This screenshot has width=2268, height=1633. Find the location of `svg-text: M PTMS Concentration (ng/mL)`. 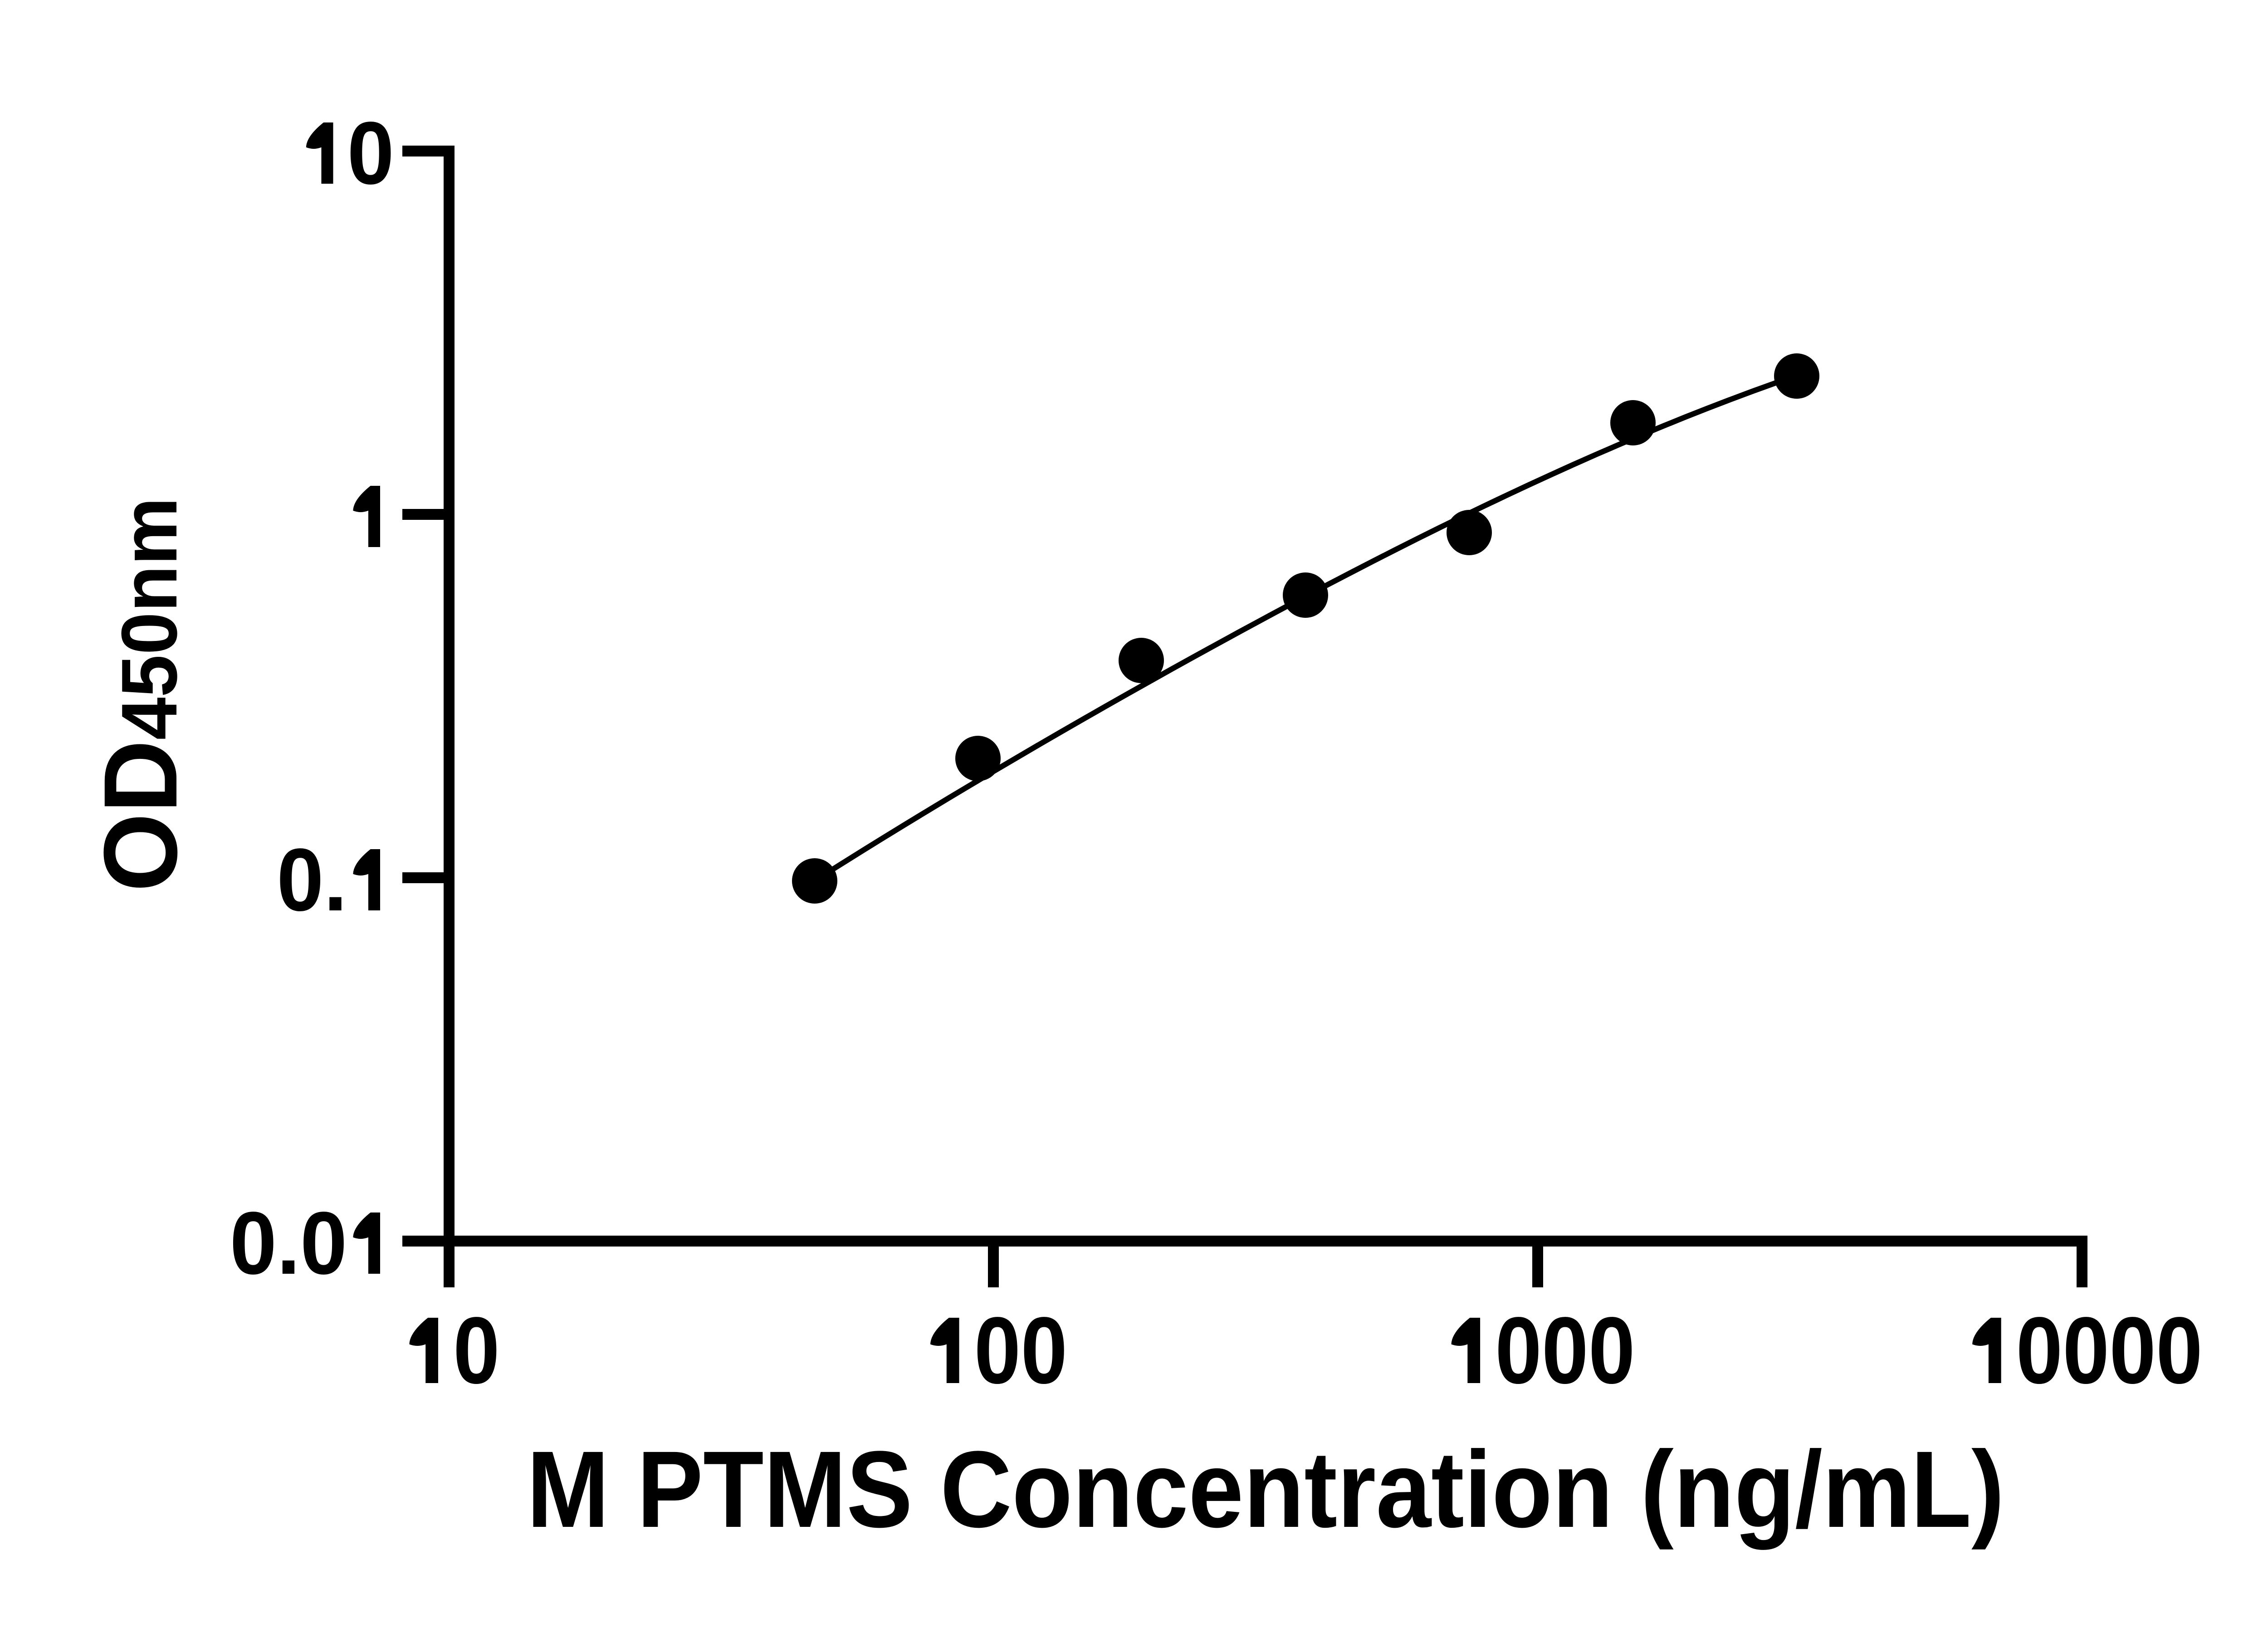

svg-text: M PTMS Concentration (ng/mL) is located at coordinates (1265, 1489).